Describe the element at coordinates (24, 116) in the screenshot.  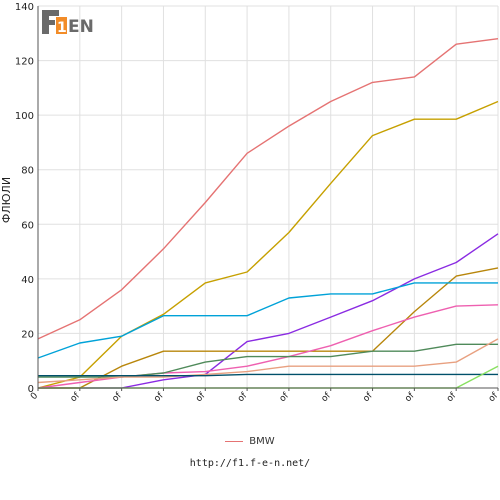
I see `y-tick-label: 100` at that location.